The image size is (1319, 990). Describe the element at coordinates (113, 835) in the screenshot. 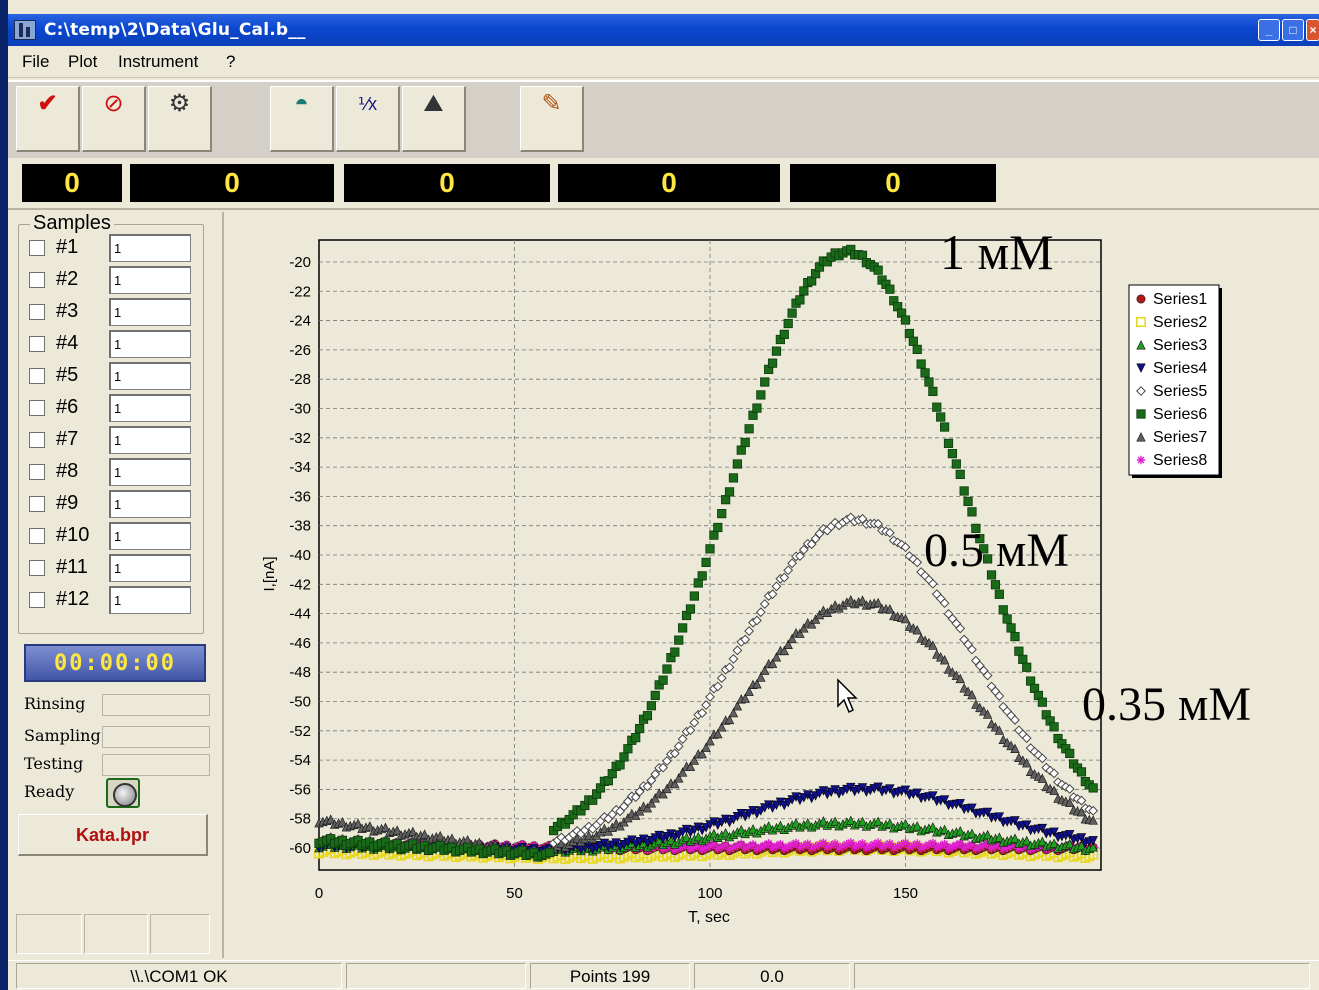

I see `project-button: Kata.bpr` at that location.